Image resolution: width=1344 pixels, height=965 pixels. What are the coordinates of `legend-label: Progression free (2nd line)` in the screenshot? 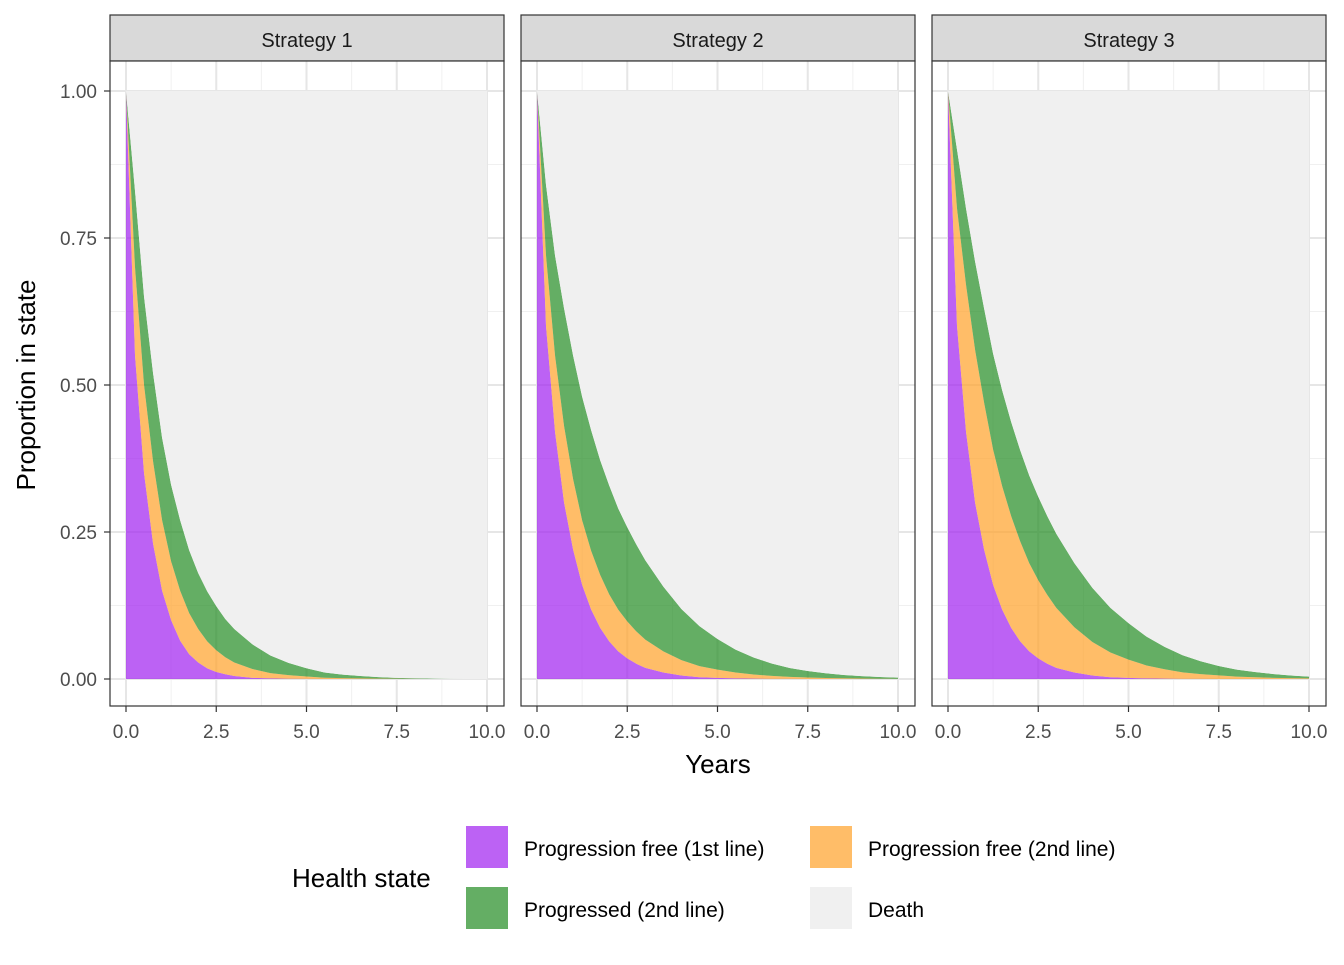 It's located at (991, 849).